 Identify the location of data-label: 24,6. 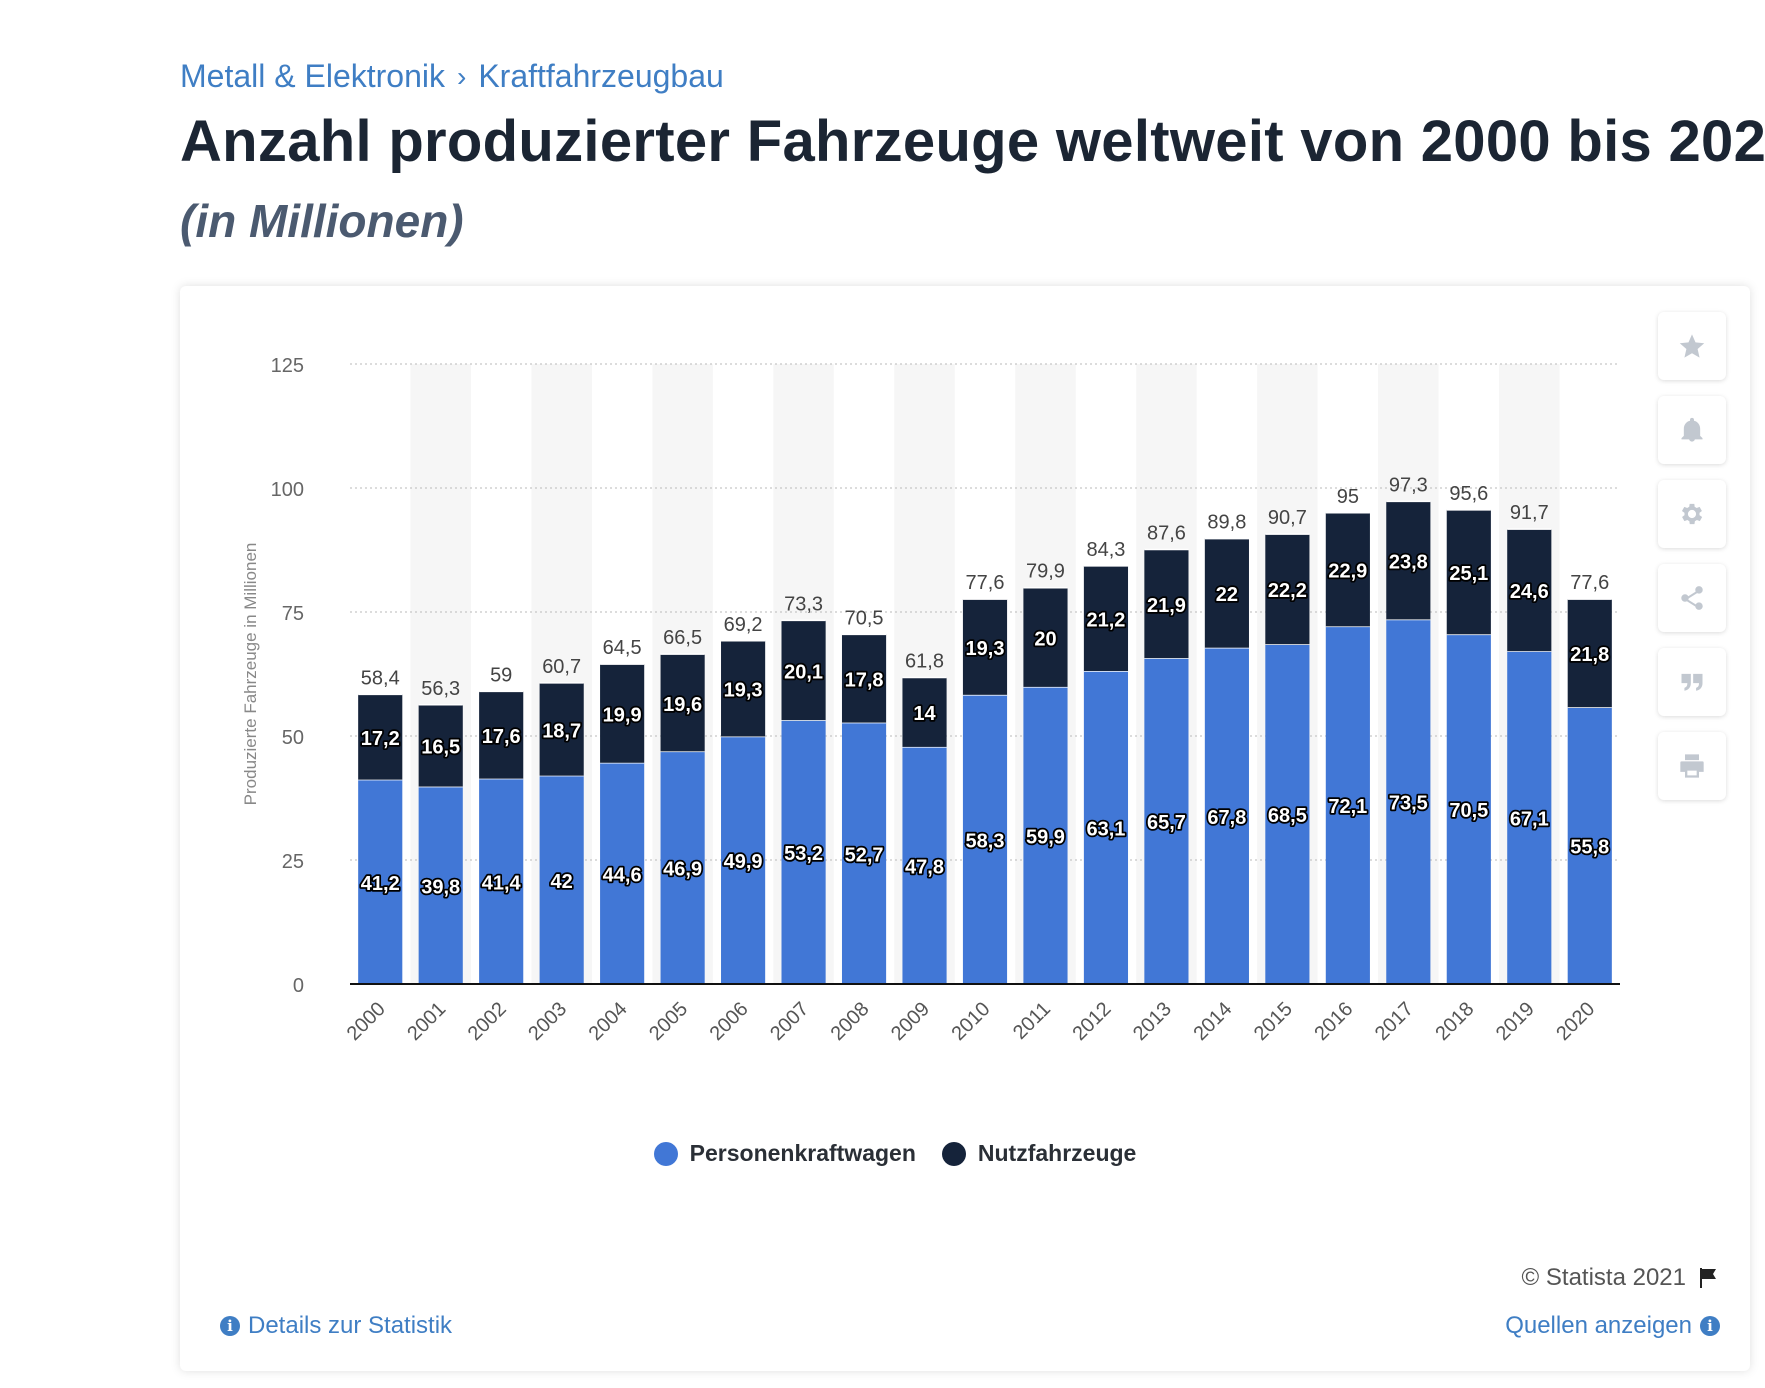
(1529, 592).